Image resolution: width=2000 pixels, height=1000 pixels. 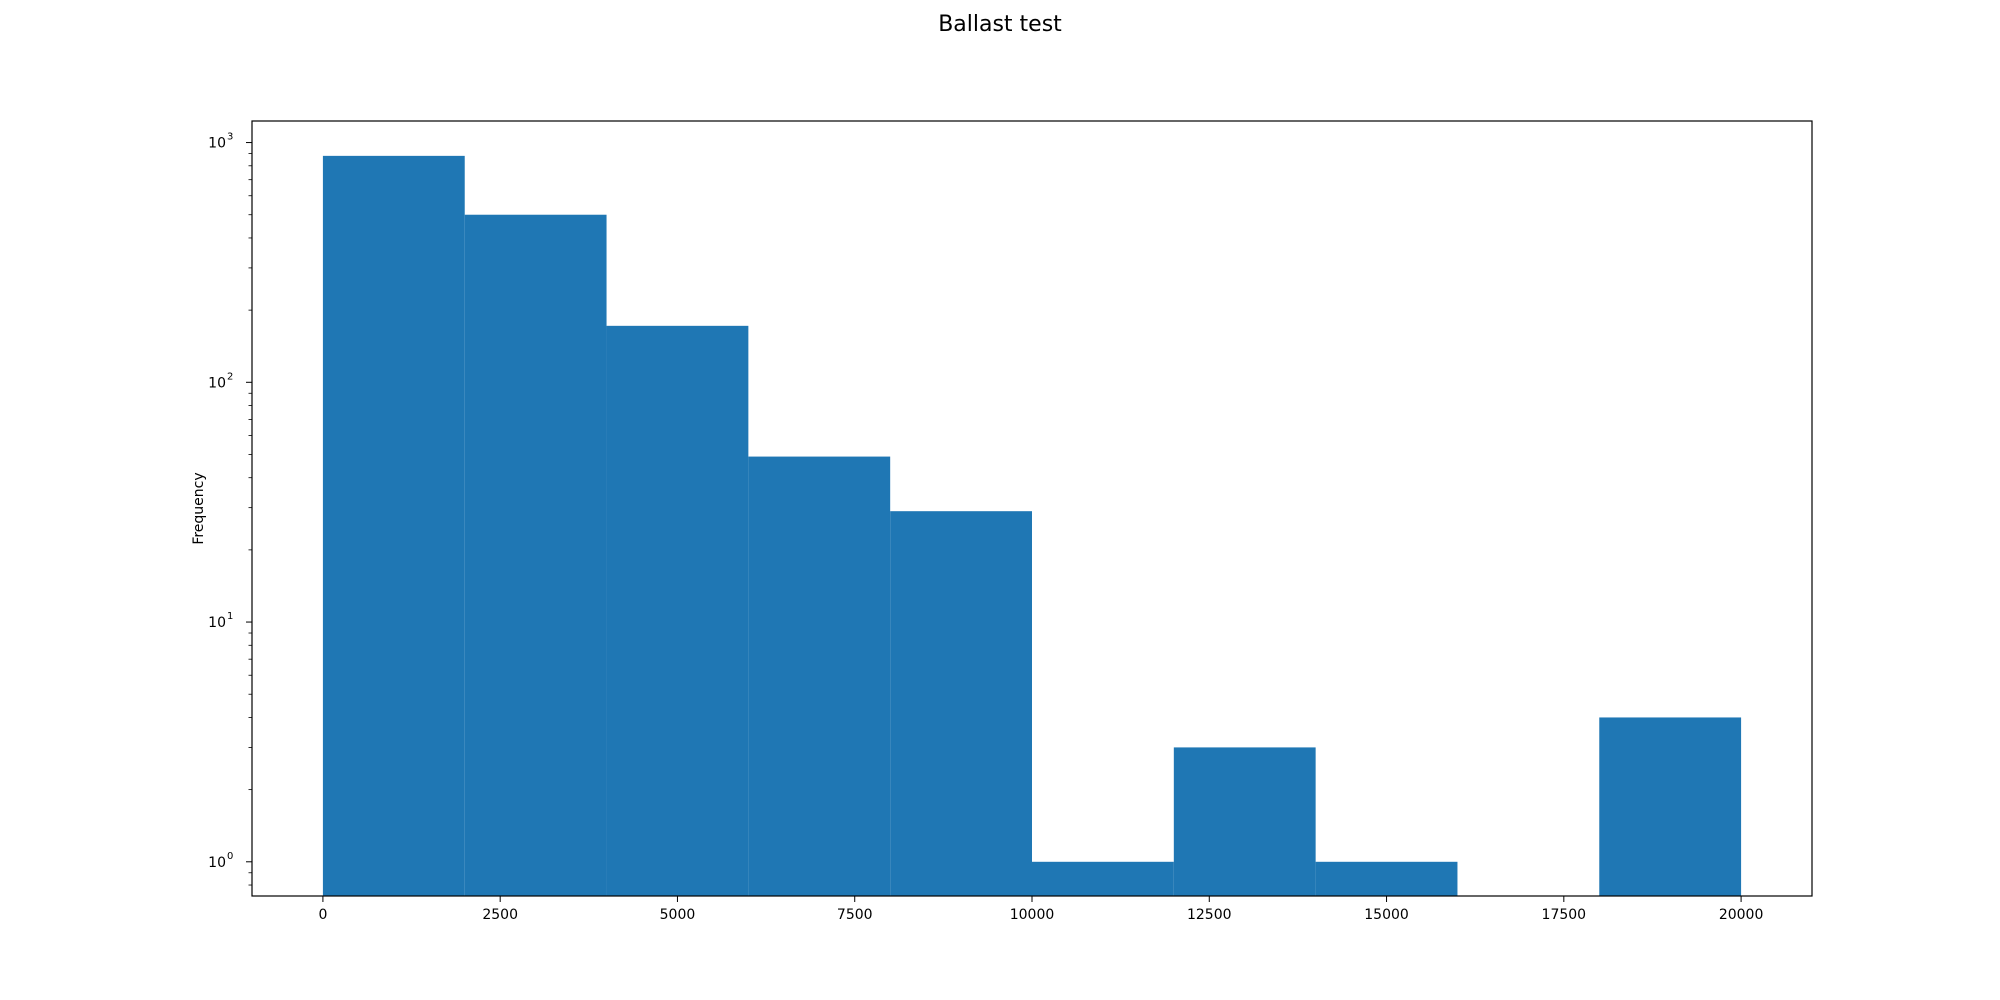 What do you see at coordinates (230, 137) in the screenshot?
I see `y-tick-exponent: 3` at bounding box center [230, 137].